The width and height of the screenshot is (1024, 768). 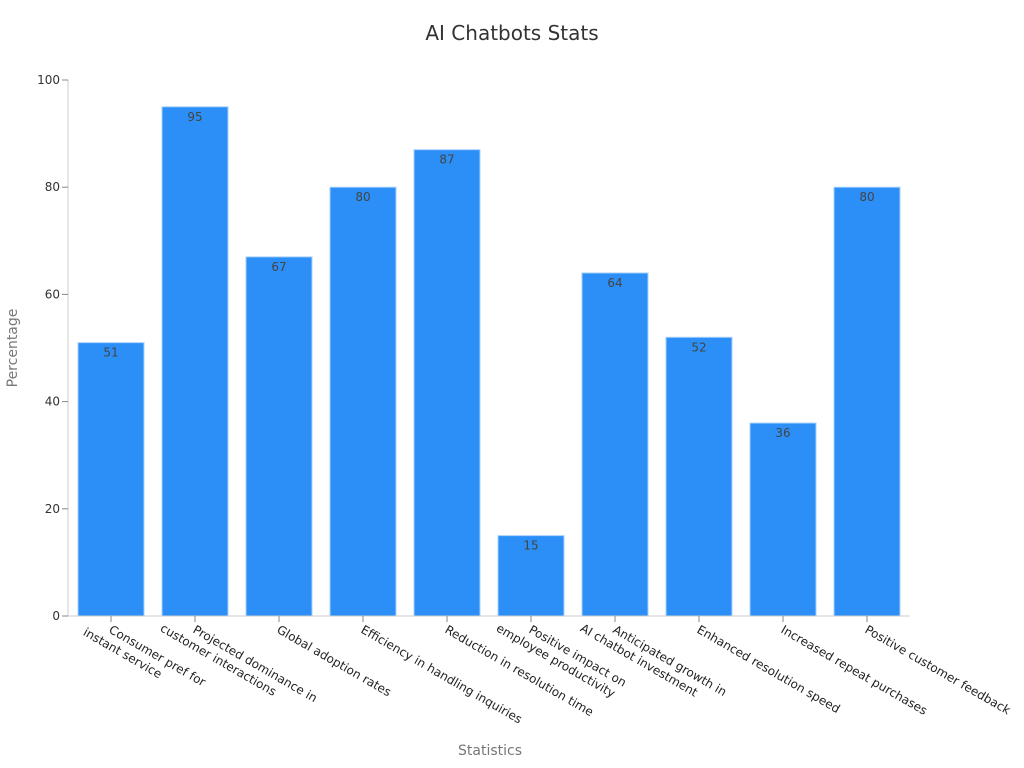 What do you see at coordinates (52, 294) in the screenshot?
I see `y-tick-label: 60` at bounding box center [52, 294].